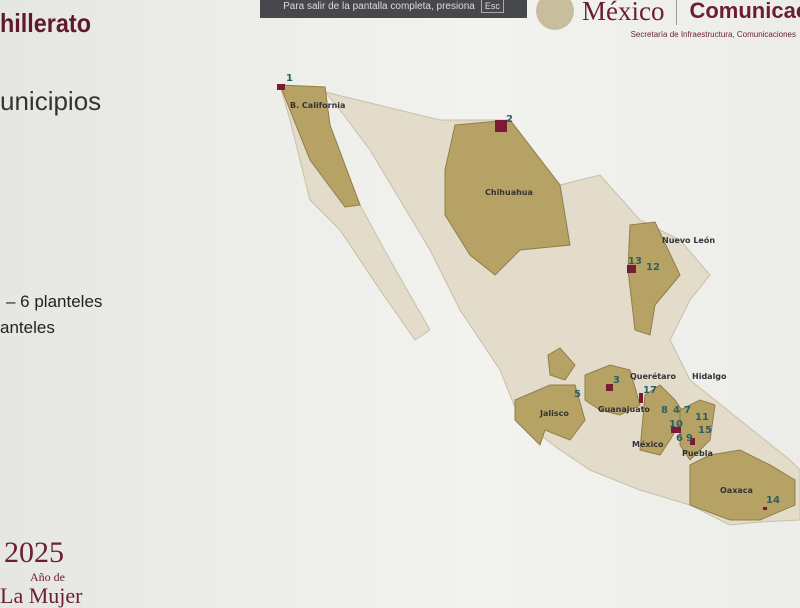  Describe the element at coordinates (47, 577) in the screenshot. I see `year-logo-line2: Año de` at that location.